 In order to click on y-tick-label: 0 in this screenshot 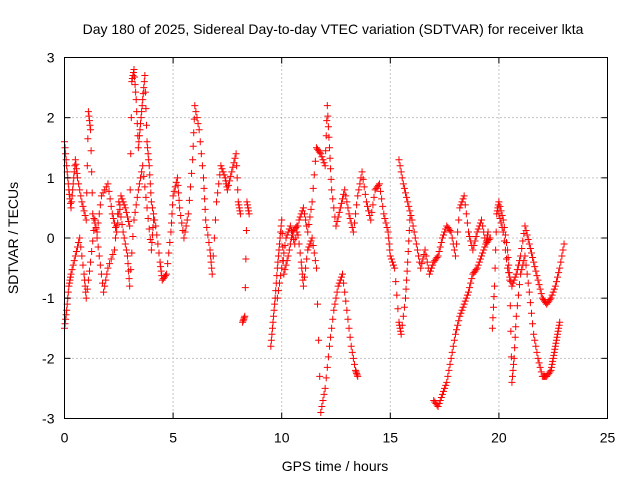, I will do `click(51, 238)`.